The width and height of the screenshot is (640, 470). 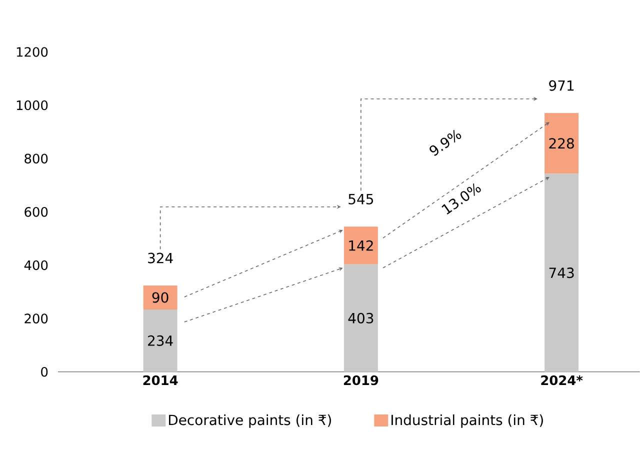 I want to click on data-label: 403, so click(x=361, y=318).